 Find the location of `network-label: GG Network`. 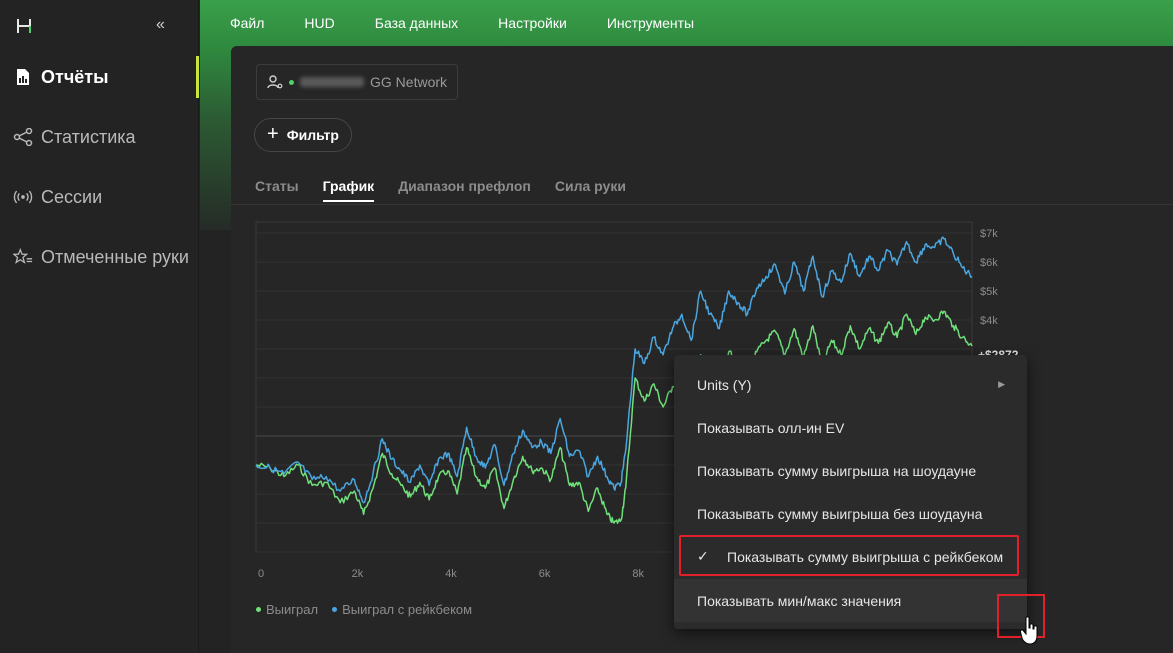

network-label: GG Network is located at coordinates (409, 82).